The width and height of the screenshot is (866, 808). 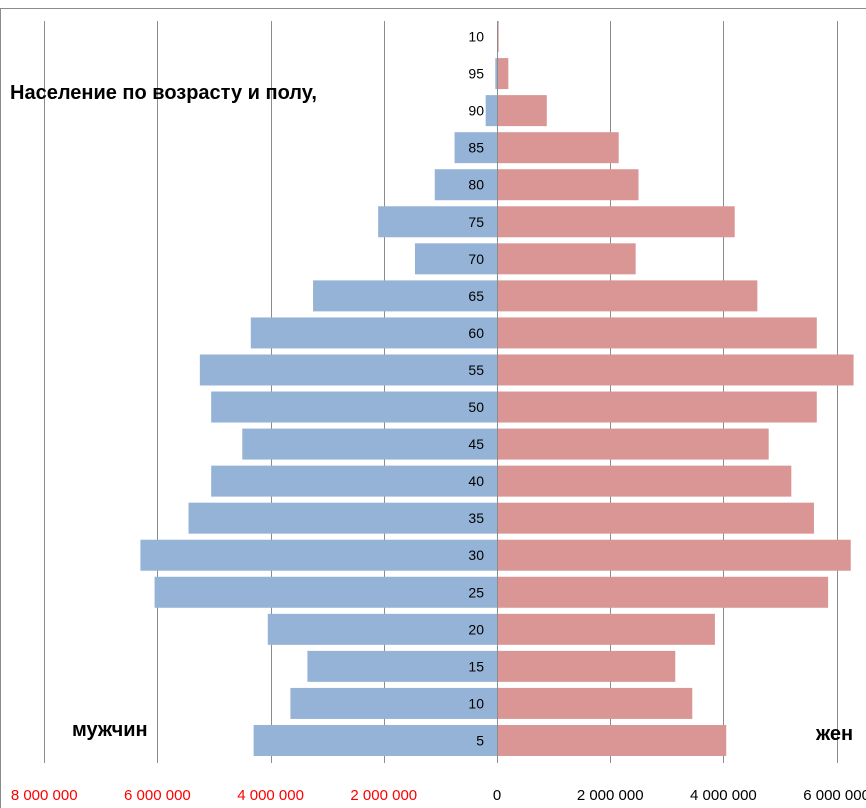 I want to click on age-label: 35, so click(x=476, y=518).